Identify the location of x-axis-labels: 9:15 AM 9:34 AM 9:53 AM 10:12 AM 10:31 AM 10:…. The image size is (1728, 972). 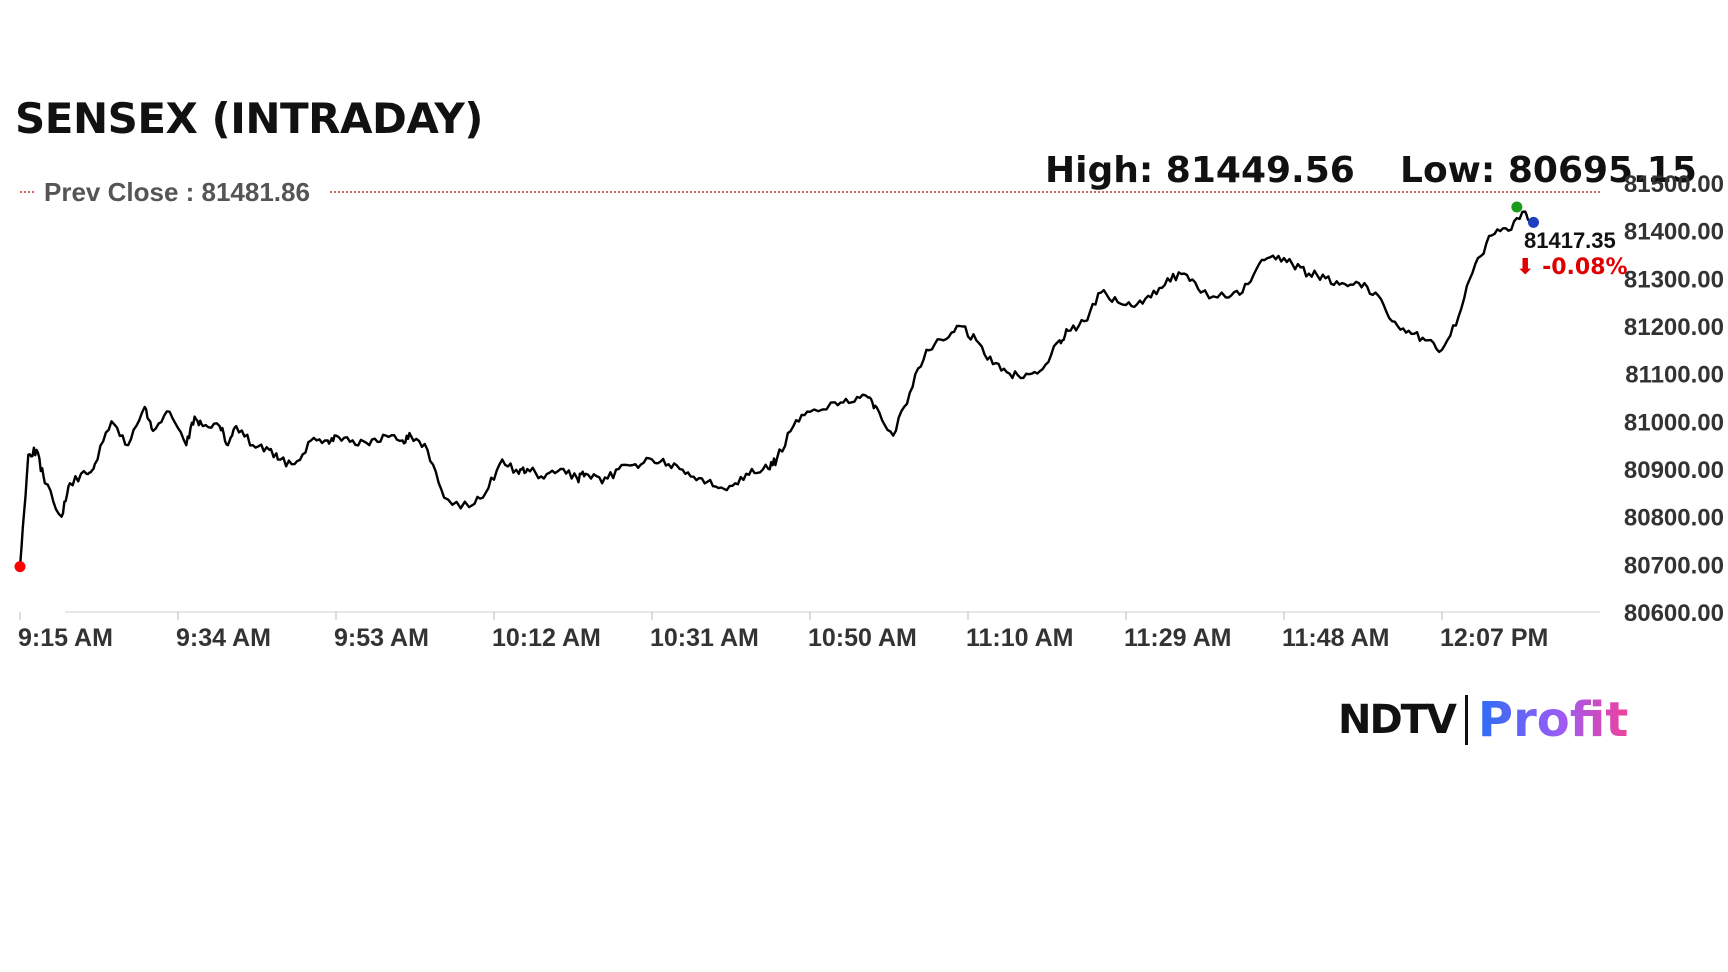
(783, 632).